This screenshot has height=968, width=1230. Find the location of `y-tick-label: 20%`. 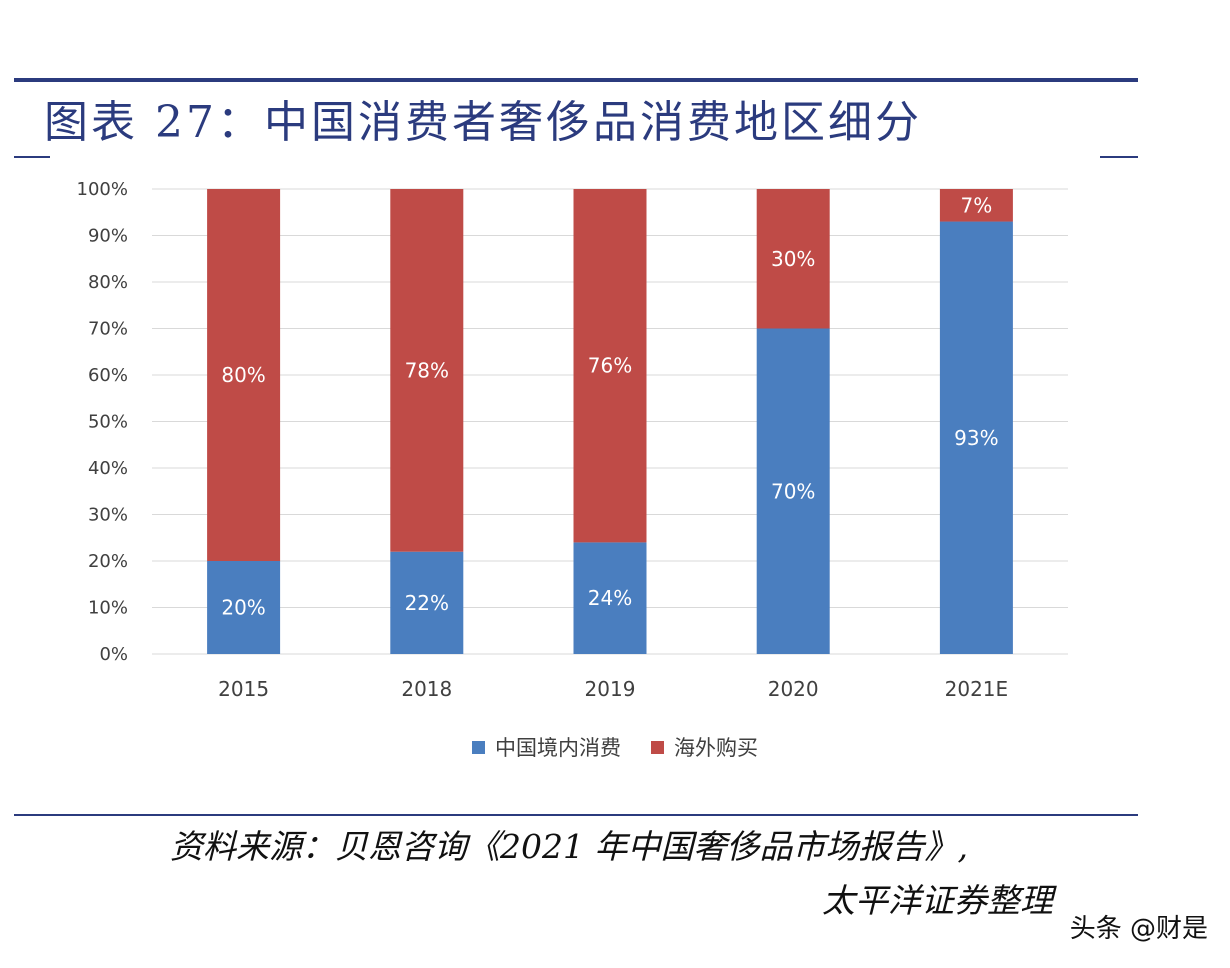

y-tick-label: 20% is located at coordinates (108, 561).